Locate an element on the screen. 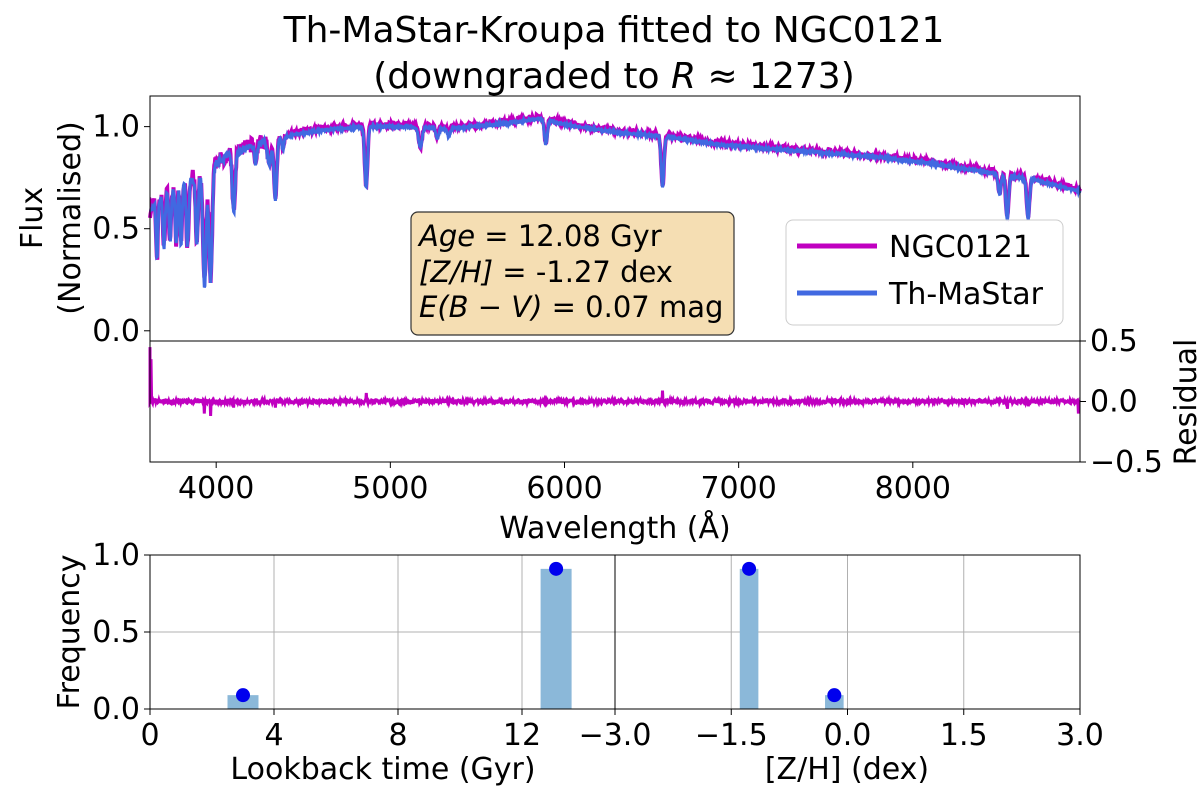 This screenshot has width=1200, height=796. wavelength-xlabel: Wavelength (Å) is located at coordinates (614, 528).